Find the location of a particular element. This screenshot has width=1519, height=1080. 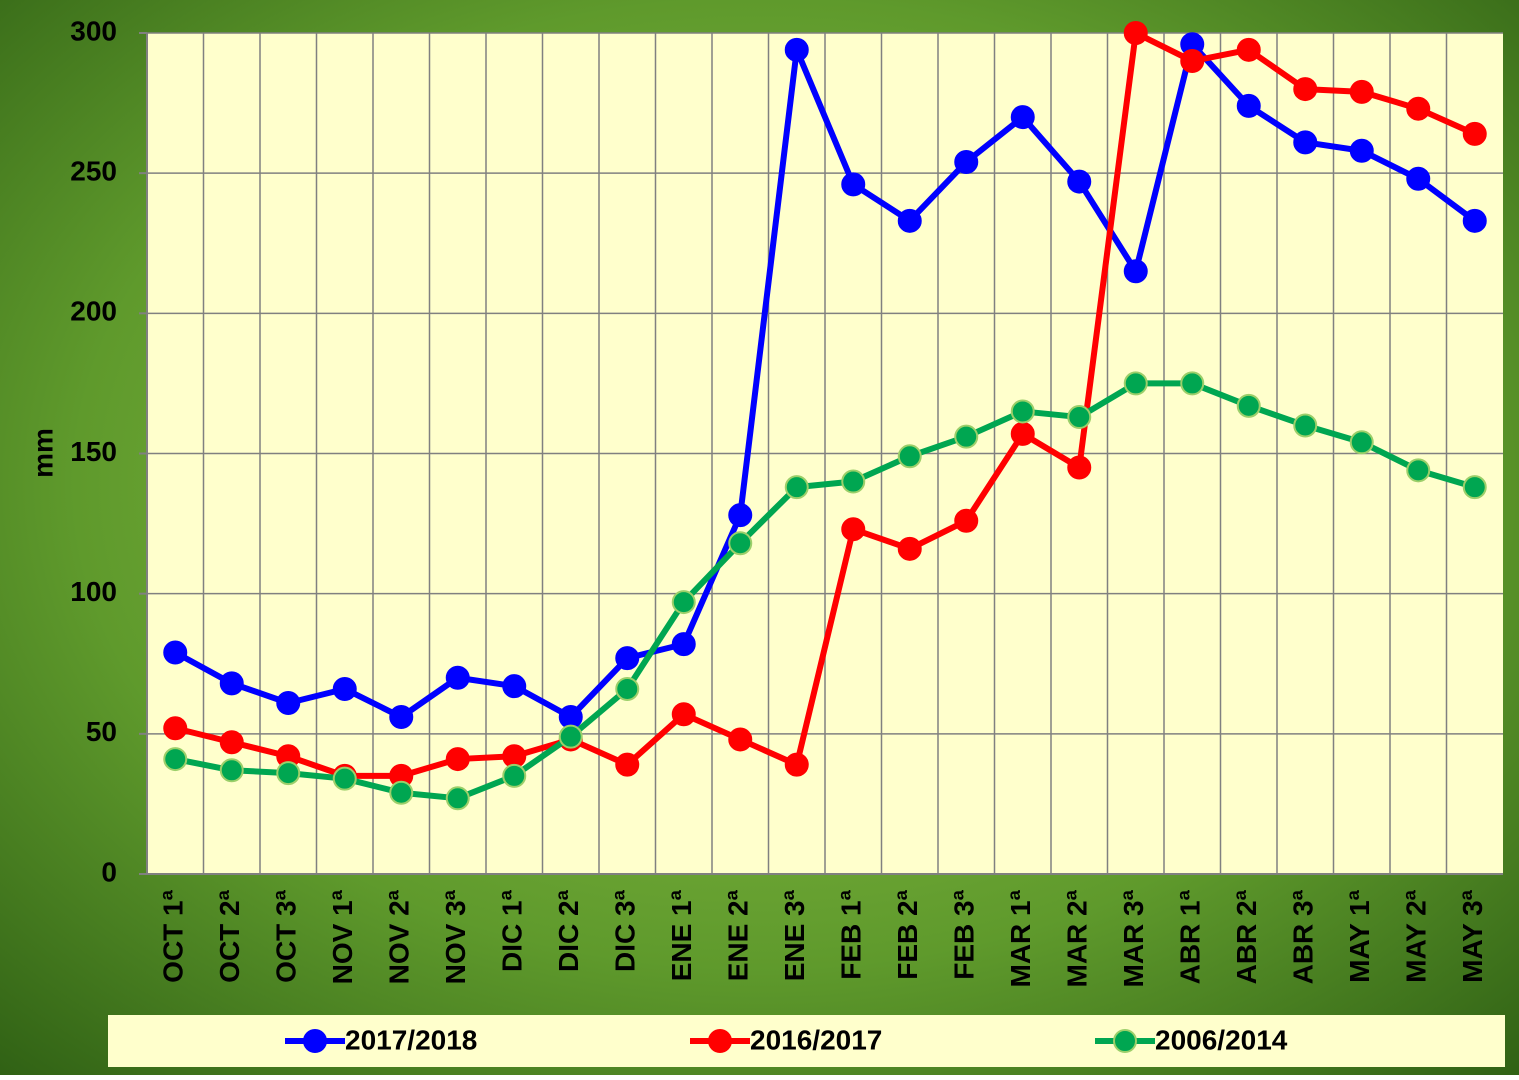

x-tick-label: MAR 2ª is located at coordinates (1077, 938).